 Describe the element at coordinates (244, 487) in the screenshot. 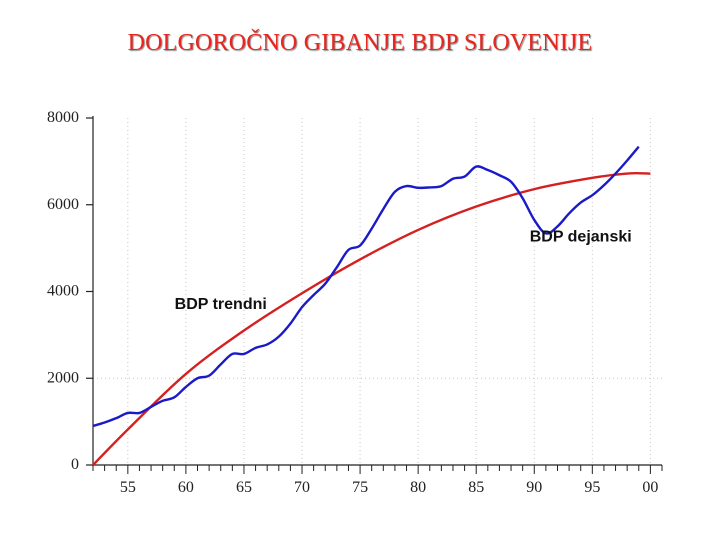

I see `x-tick-label-65: 65` at that location.